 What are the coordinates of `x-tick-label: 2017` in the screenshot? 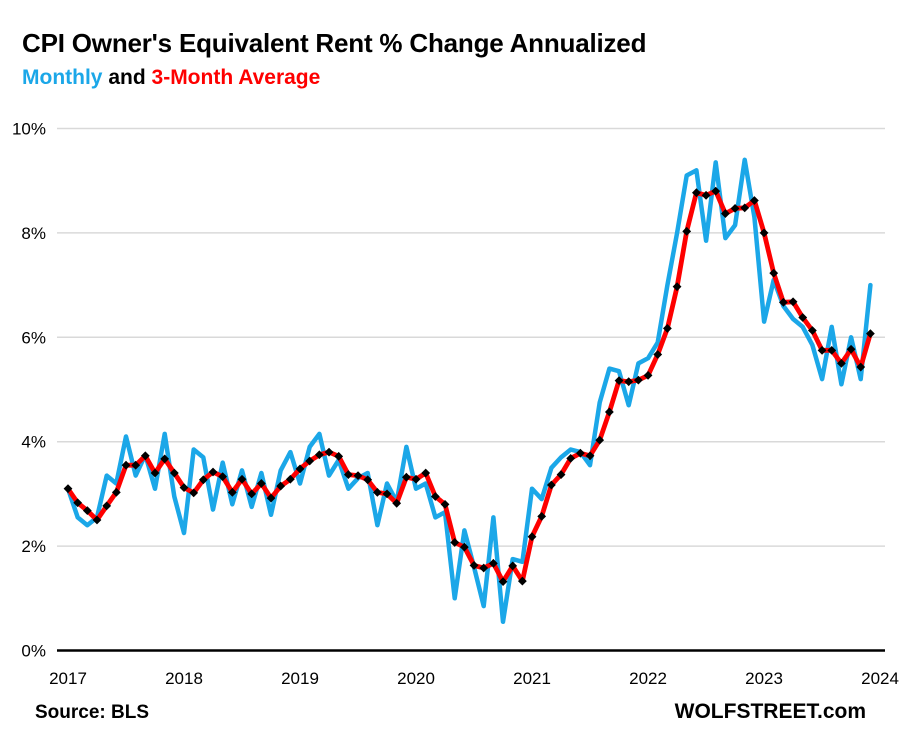 It's located at (68, 678).